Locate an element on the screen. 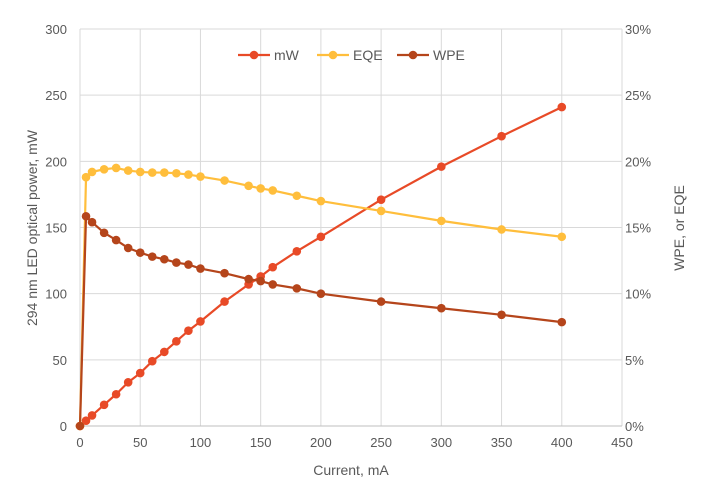 Image resolution: width=720 pixels, height=500 pixels. legend-label: mW is located at coordinates (287, 55).